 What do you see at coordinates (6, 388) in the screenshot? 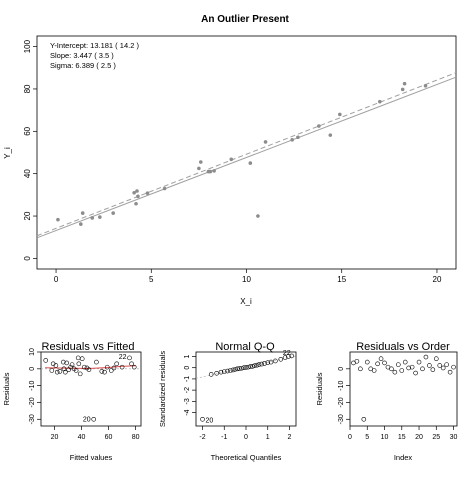
I see `panel1-y-axis-label: Residuals` at bounding box center [6, 388].